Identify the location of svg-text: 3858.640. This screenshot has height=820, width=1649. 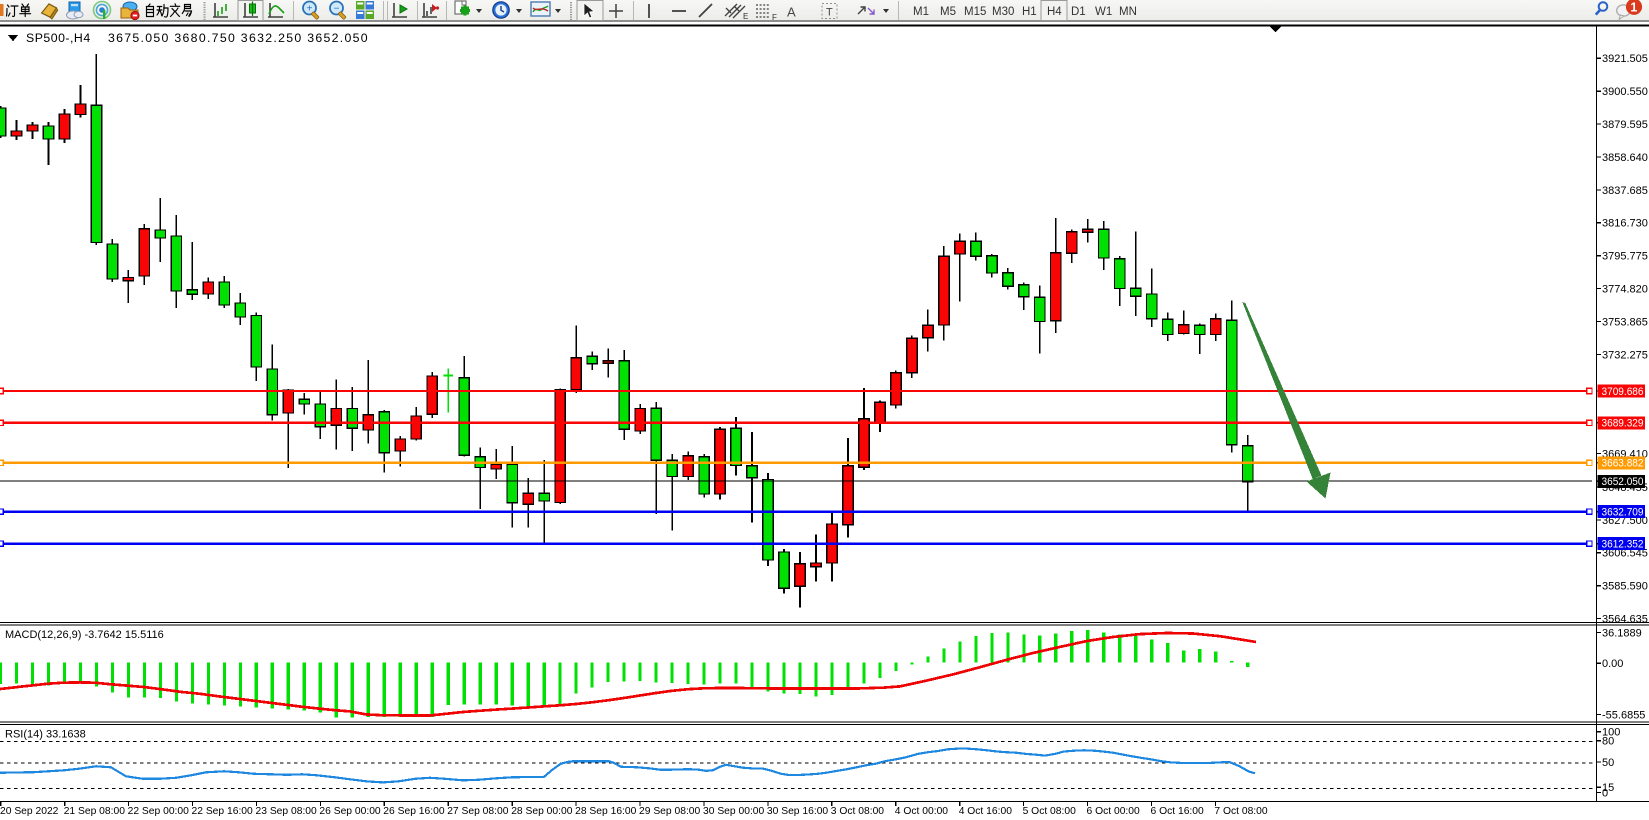
(1625, 158).